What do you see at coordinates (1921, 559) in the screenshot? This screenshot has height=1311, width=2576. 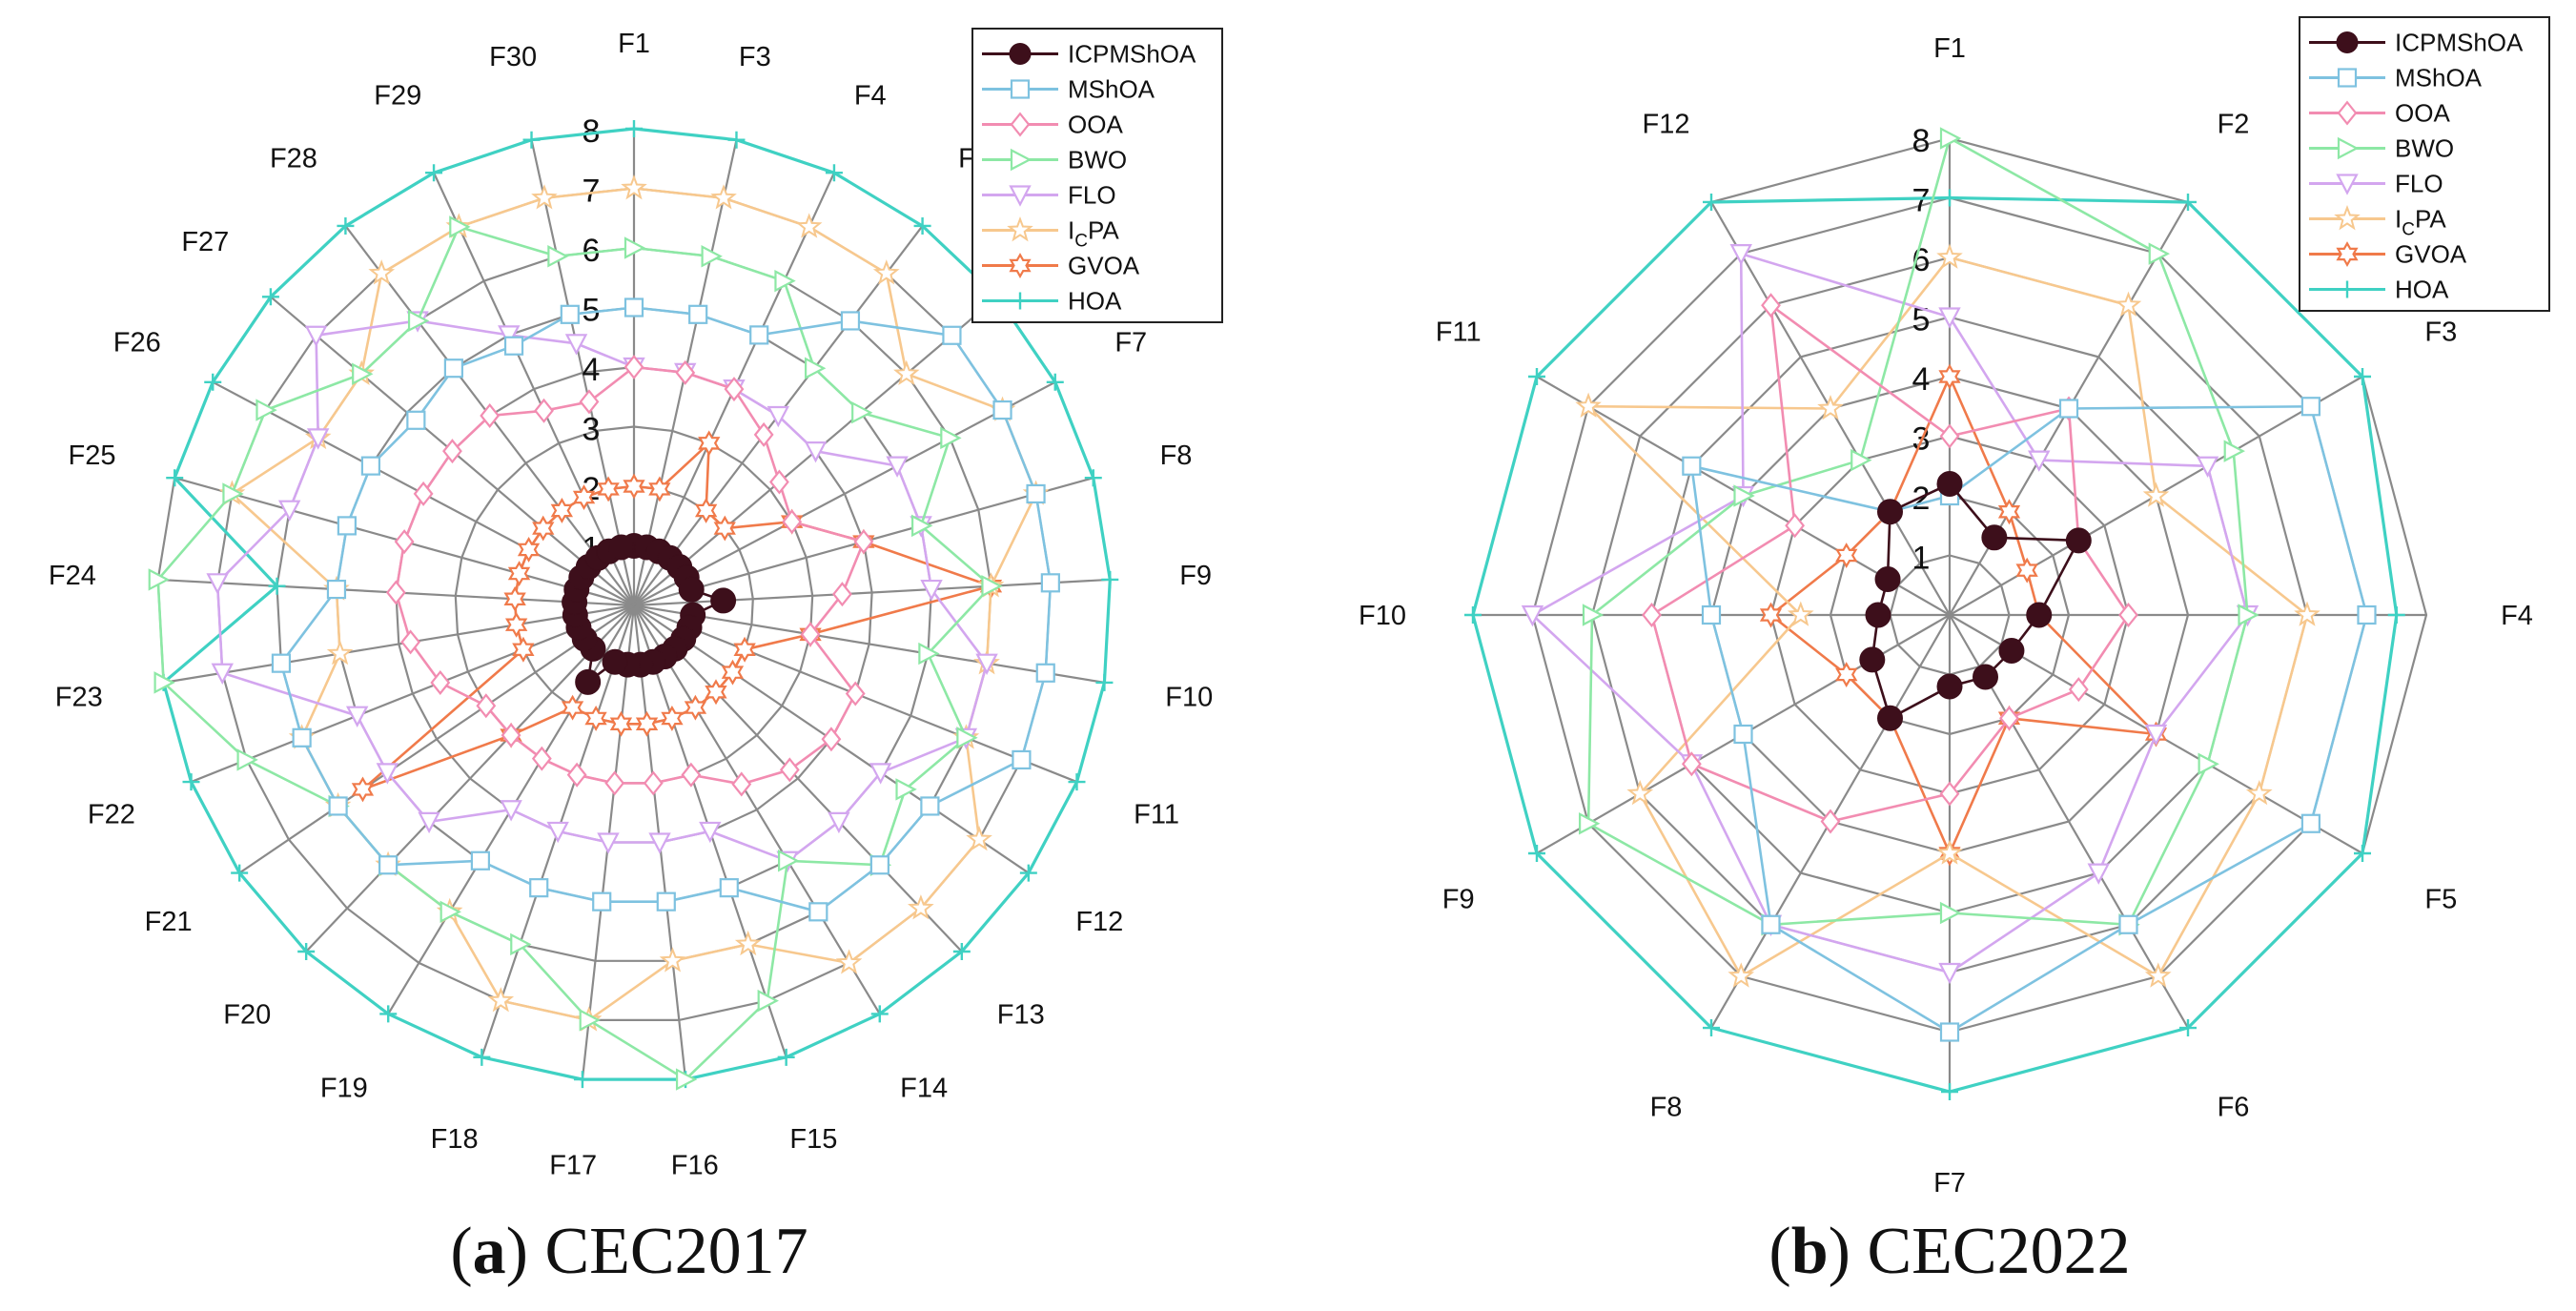 I see `ring-label: 1` at bounding box center [1921, 559].